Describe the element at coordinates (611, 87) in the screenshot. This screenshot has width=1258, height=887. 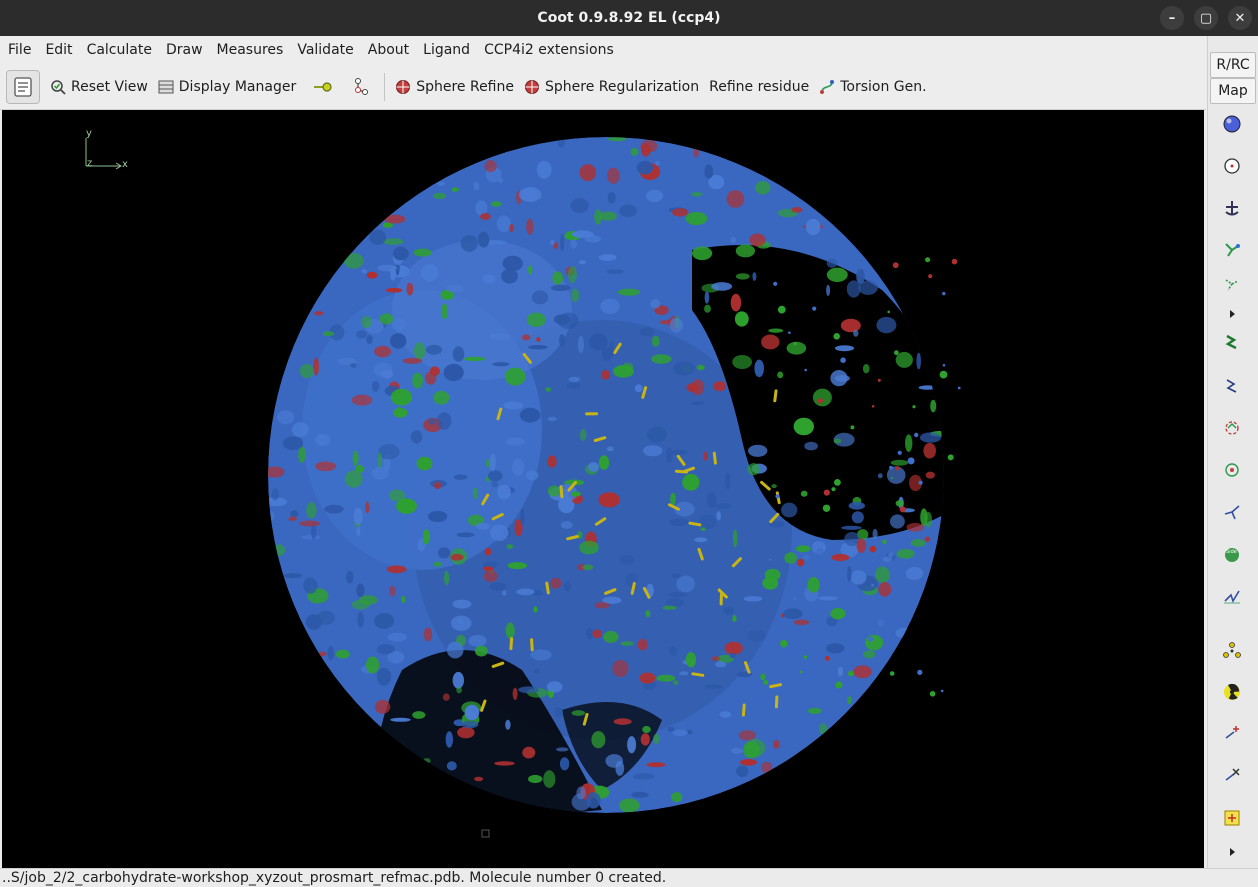
I see `sphere-regularization-button: Sphere Regularization` at that location.